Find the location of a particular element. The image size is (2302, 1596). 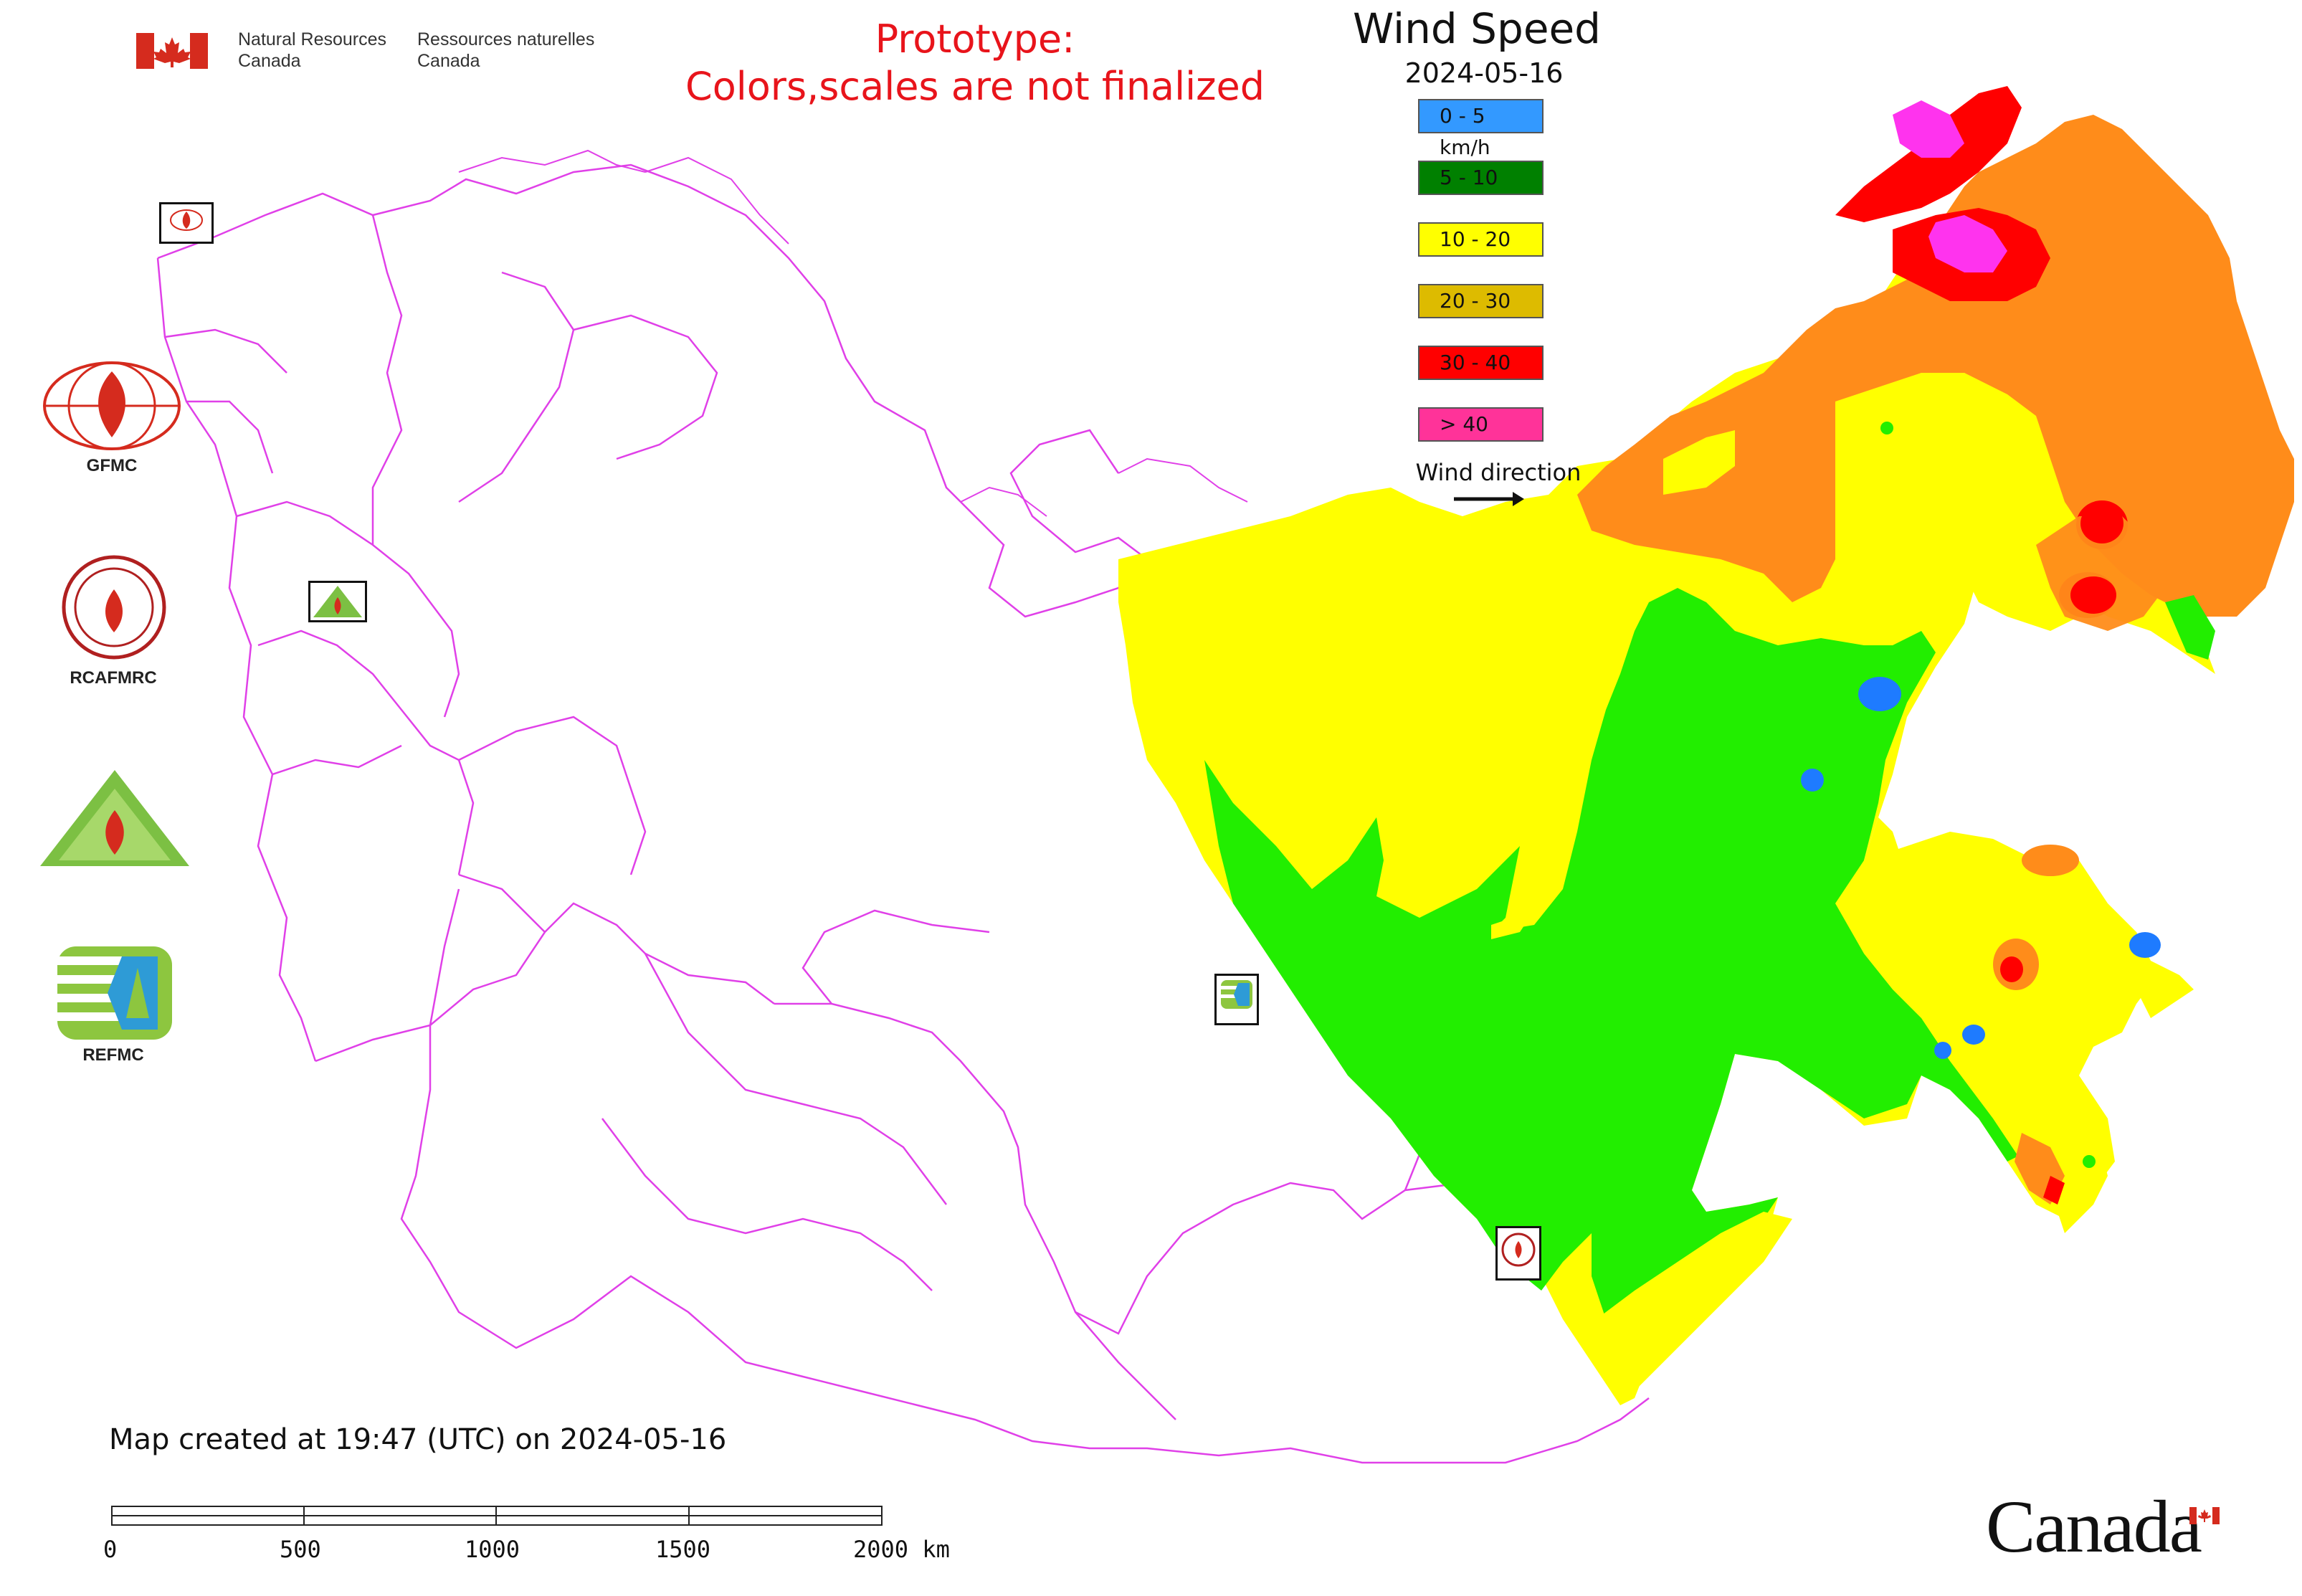

scale-label-1500: 1500 is located at coordinates (683, 1549).